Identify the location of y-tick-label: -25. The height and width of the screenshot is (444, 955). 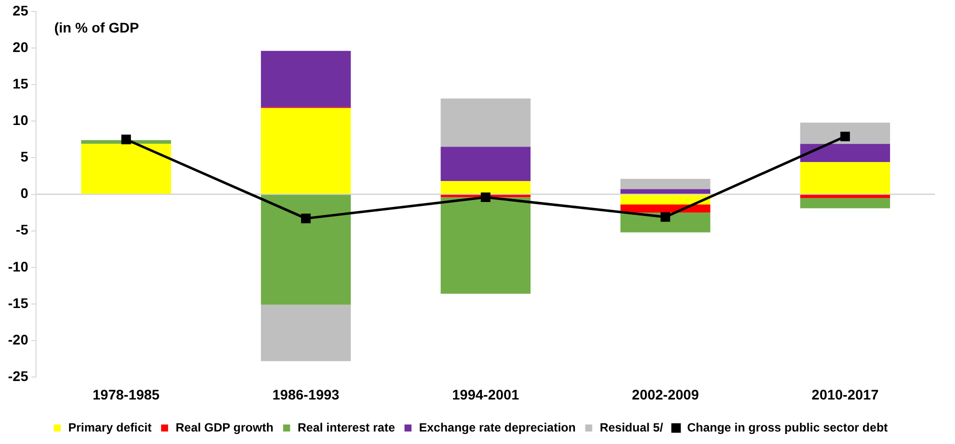
(18, 376).